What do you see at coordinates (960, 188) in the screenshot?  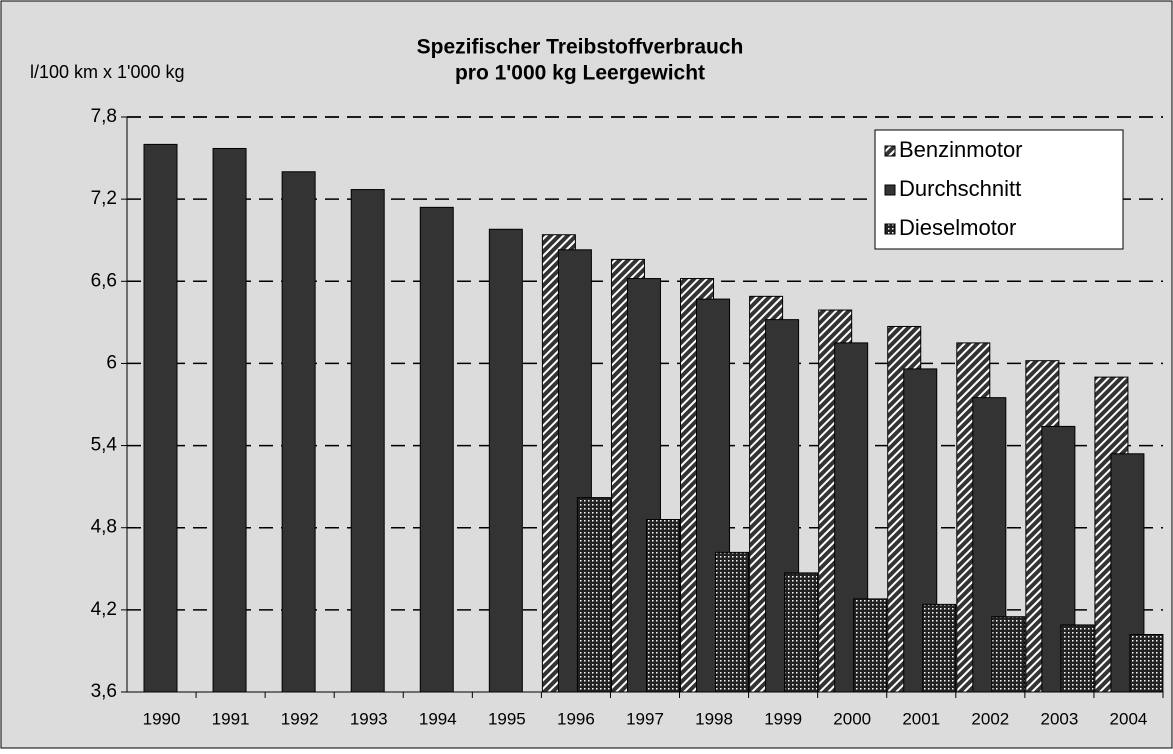 I see `legend-label: Durchschnitt` at bounding box center [960, 188].